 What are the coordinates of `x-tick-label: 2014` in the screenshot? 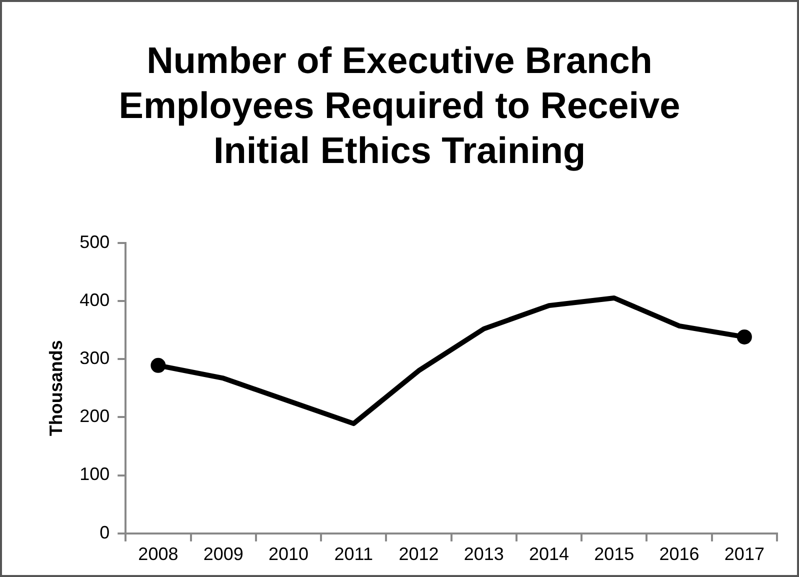 It's located at (549, 554).